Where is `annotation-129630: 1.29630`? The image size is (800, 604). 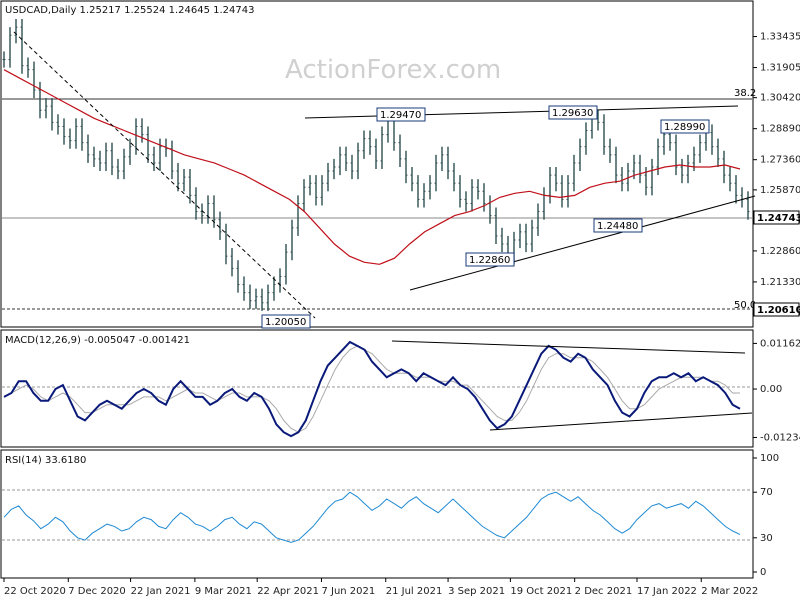 annotation-129630: 1.29630 is located at coordinates (573, 112).